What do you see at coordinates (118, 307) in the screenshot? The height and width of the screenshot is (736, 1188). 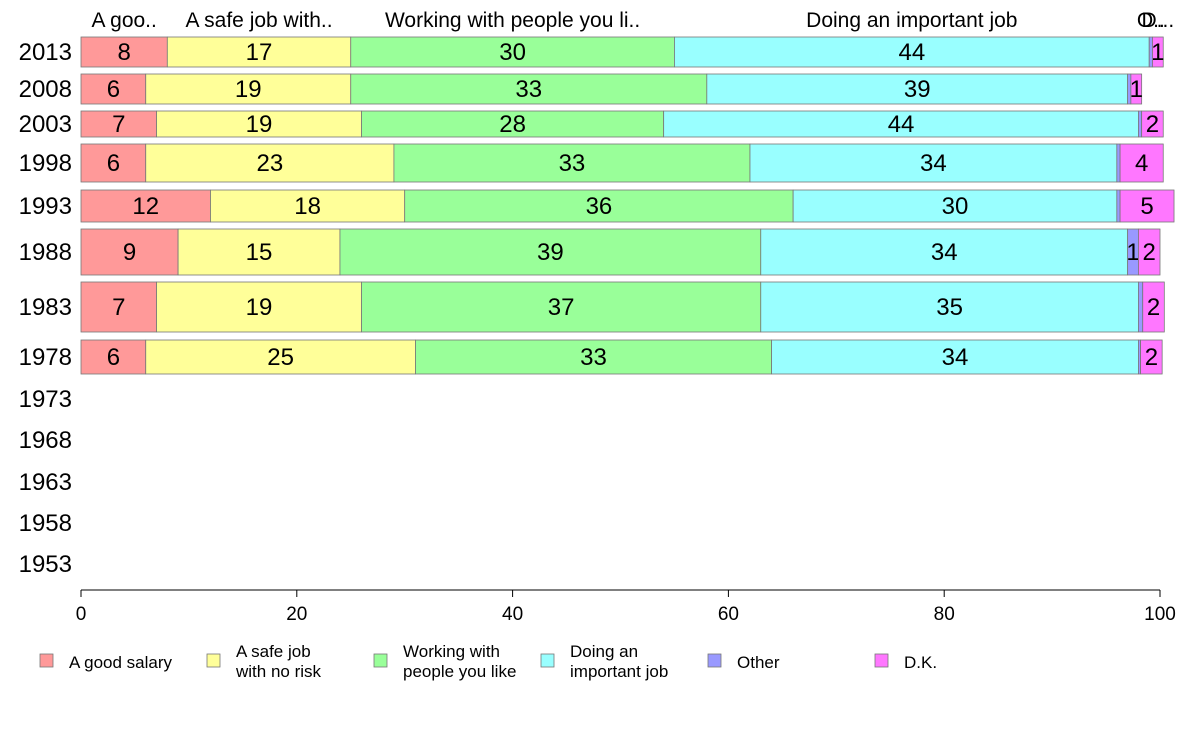 I see `bar-a-good-salary-1983` at bounding box center [118, 307].